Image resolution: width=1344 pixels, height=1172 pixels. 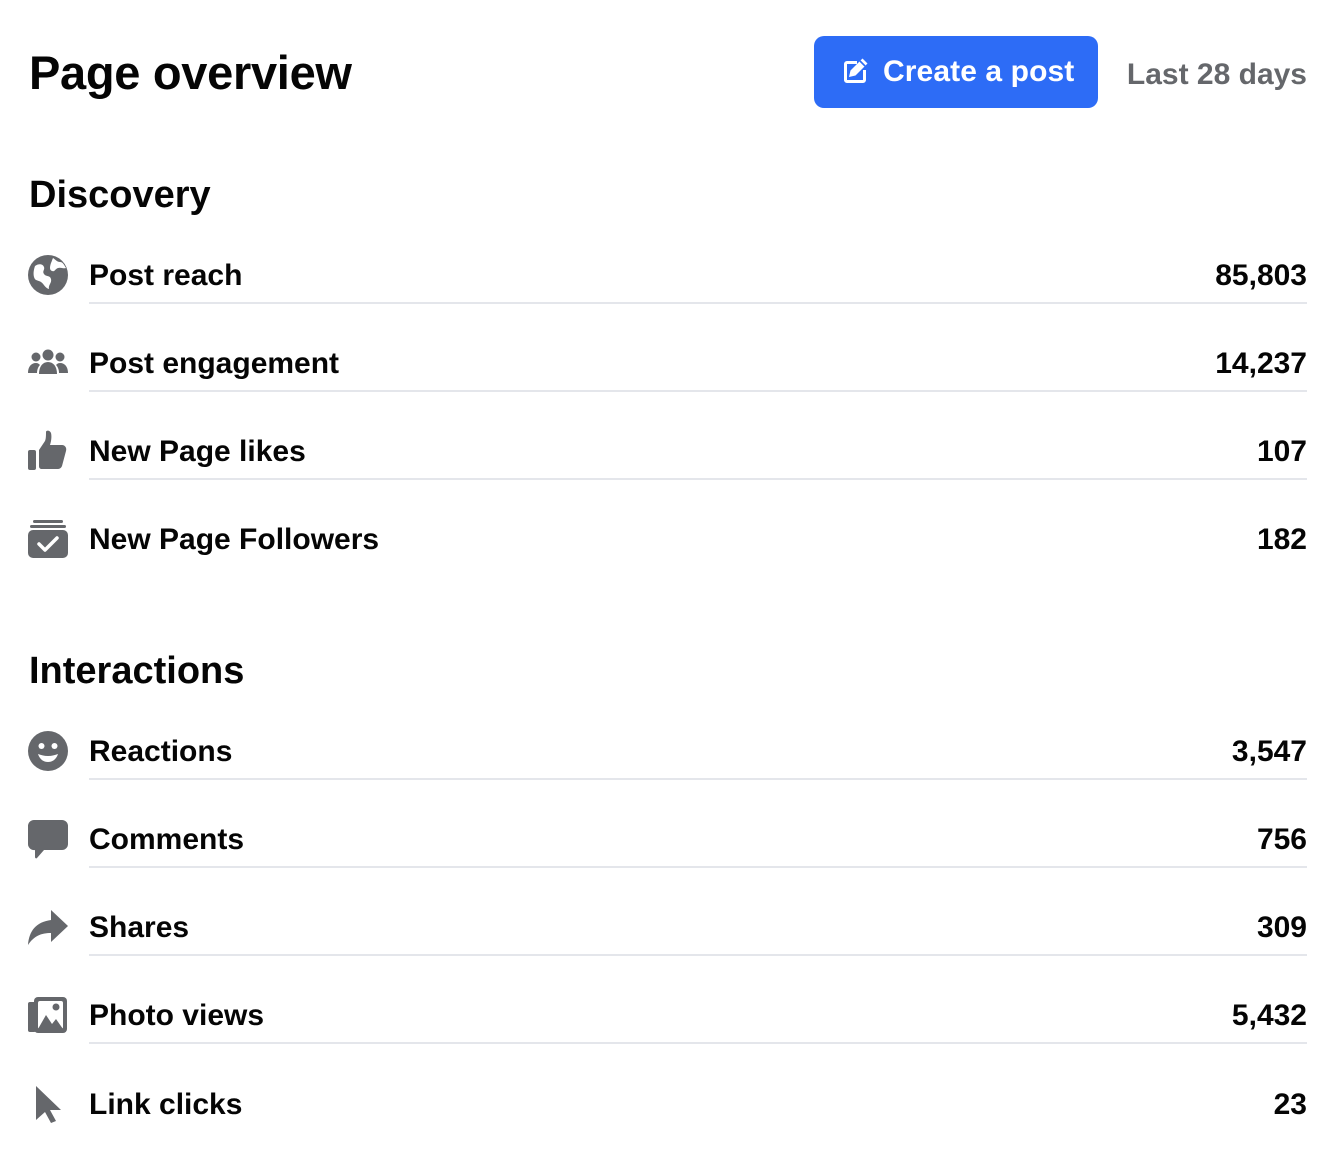 I want to click on globe-icon, so click(x=48, y=275).